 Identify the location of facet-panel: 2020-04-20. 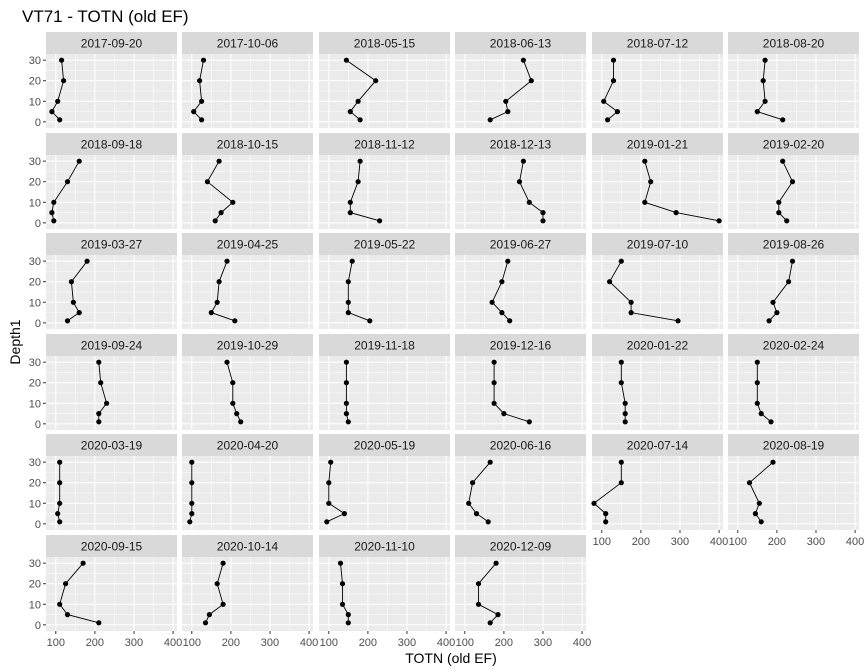
(247, 482).